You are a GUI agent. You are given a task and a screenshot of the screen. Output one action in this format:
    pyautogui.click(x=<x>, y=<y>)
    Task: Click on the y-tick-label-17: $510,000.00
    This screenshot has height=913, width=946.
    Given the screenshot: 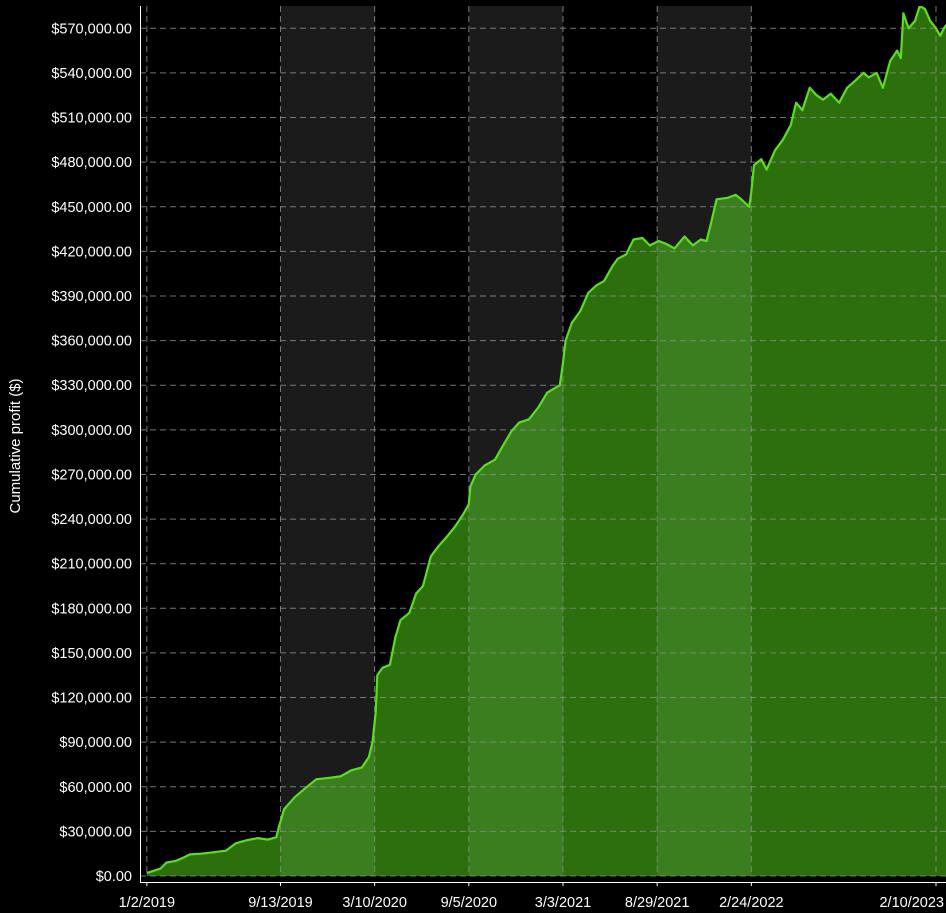 What is the action you would take?
    pyautogui.click(x=91, y=119)
    